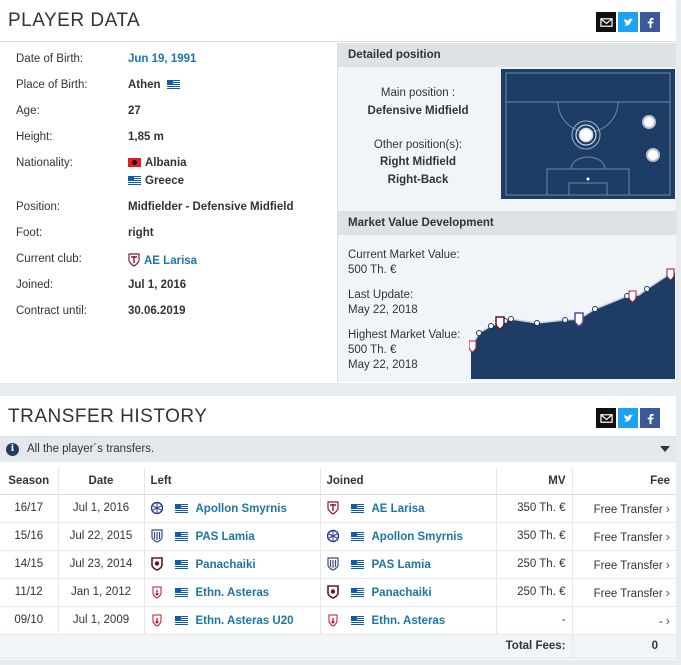  I want to click on fee-cell: - ›, so click(624, 620).